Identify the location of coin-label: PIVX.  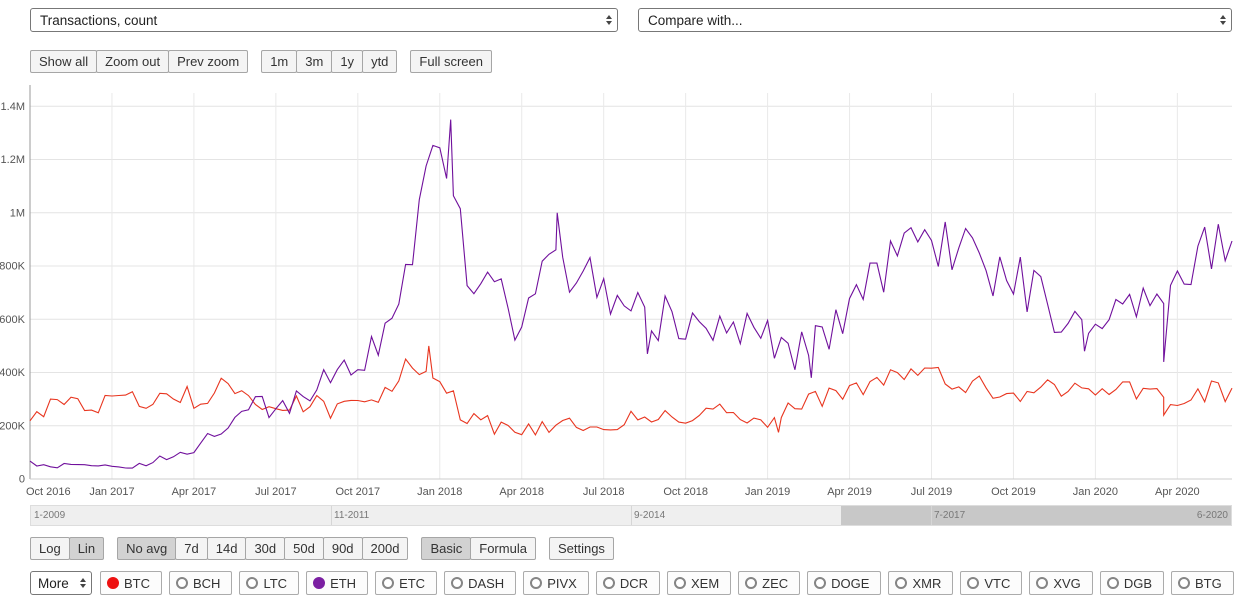
(562, 583).